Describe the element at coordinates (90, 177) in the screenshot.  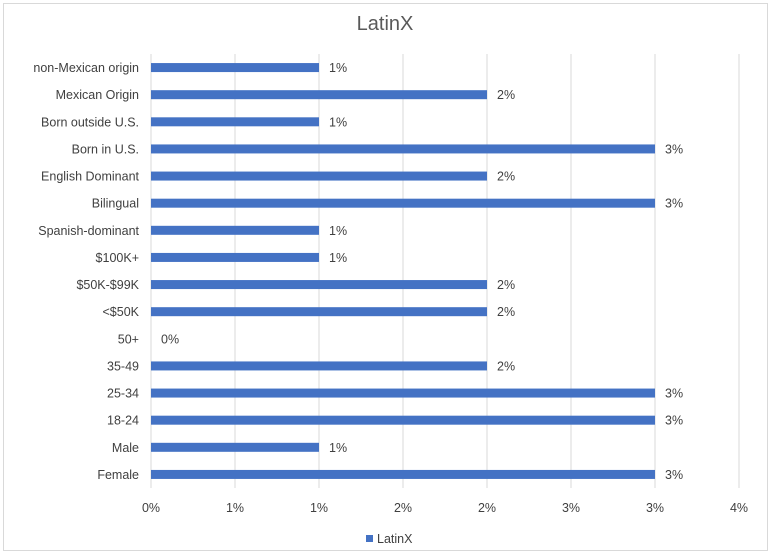
I see `category-label: English Dominant` at that location.